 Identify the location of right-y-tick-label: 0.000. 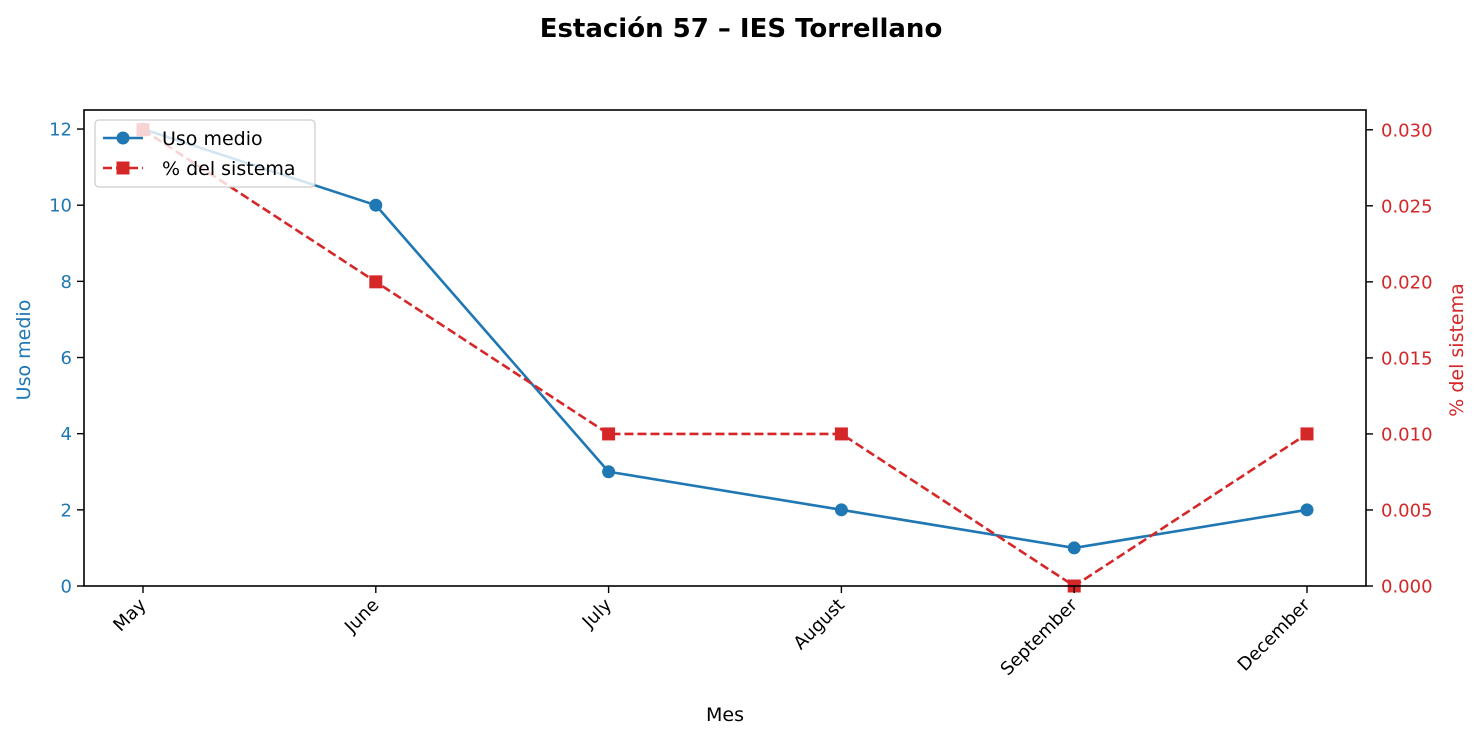
(1407, 587).